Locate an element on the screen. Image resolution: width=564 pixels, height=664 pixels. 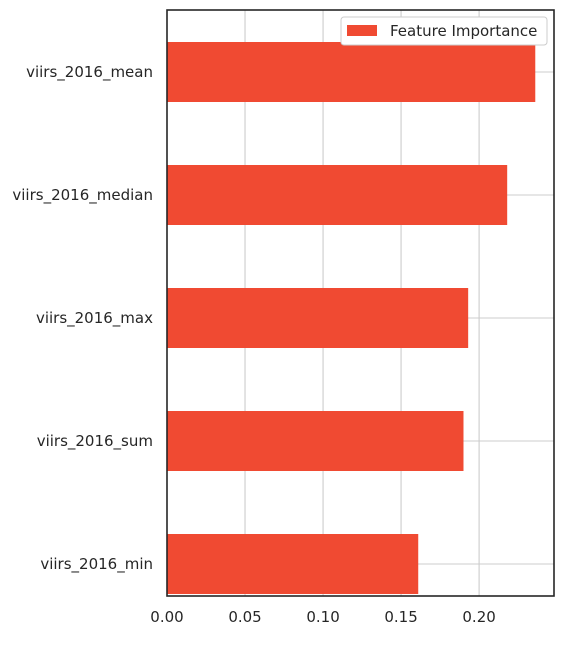
legend-label: Feature Importance is located at coordinates (463, 31).